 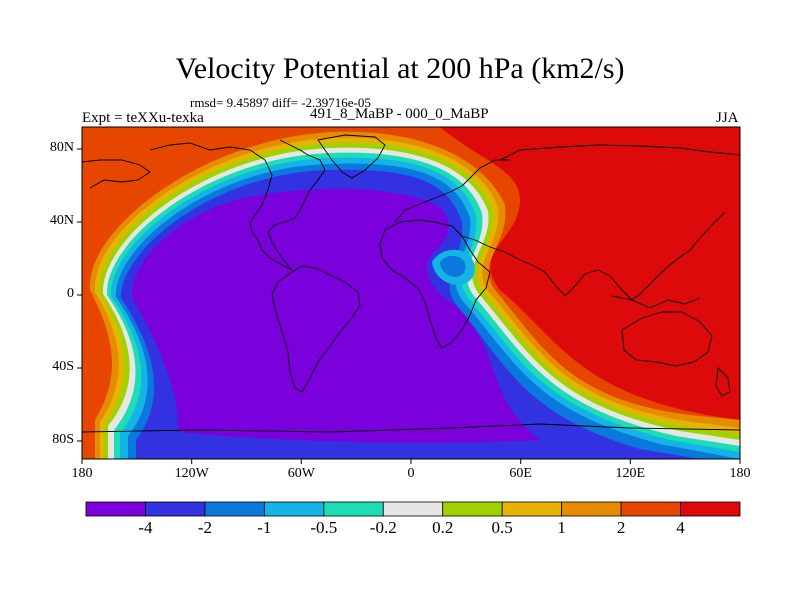 I want to click on colorbar-label: 0.2, so click(x=443, y=527).